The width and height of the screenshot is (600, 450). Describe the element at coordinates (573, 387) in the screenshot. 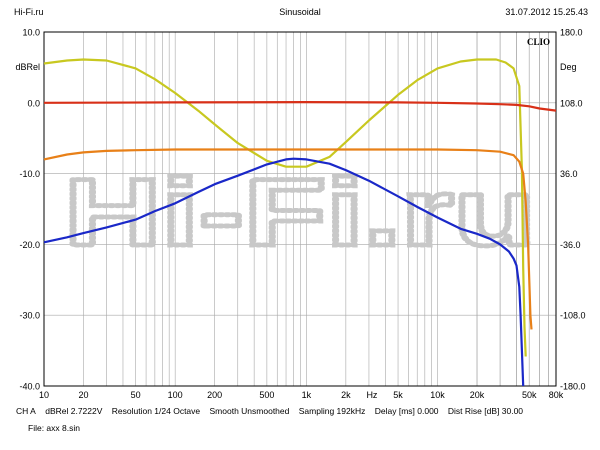

I see `y-tick-label-right: -180.0` at that location.